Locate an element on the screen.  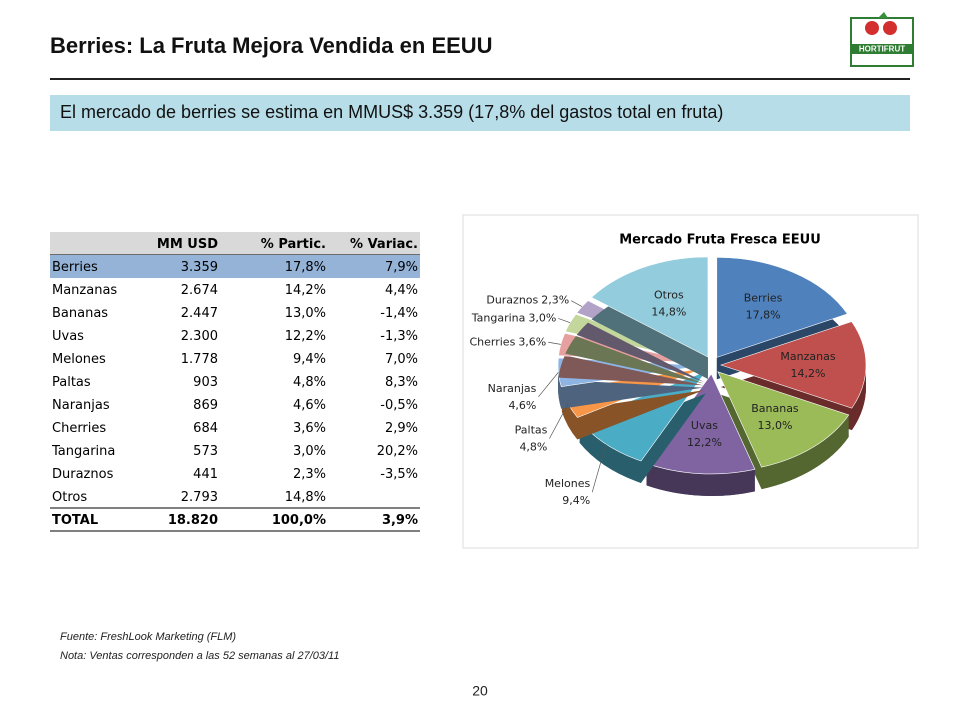
slice-label: 13,0% is located at coordinates (774, 425).